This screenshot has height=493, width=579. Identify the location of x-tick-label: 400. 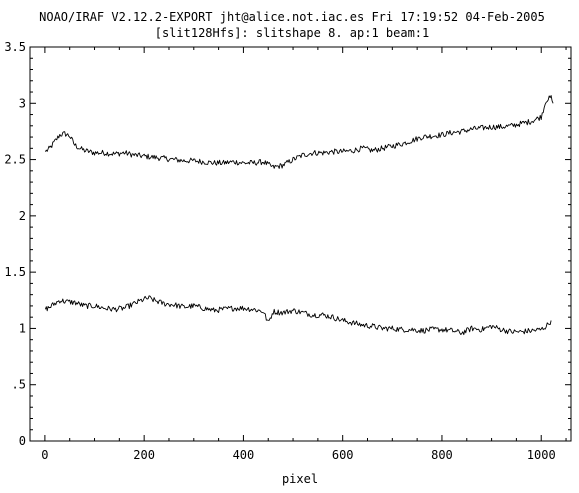
(244, 455).